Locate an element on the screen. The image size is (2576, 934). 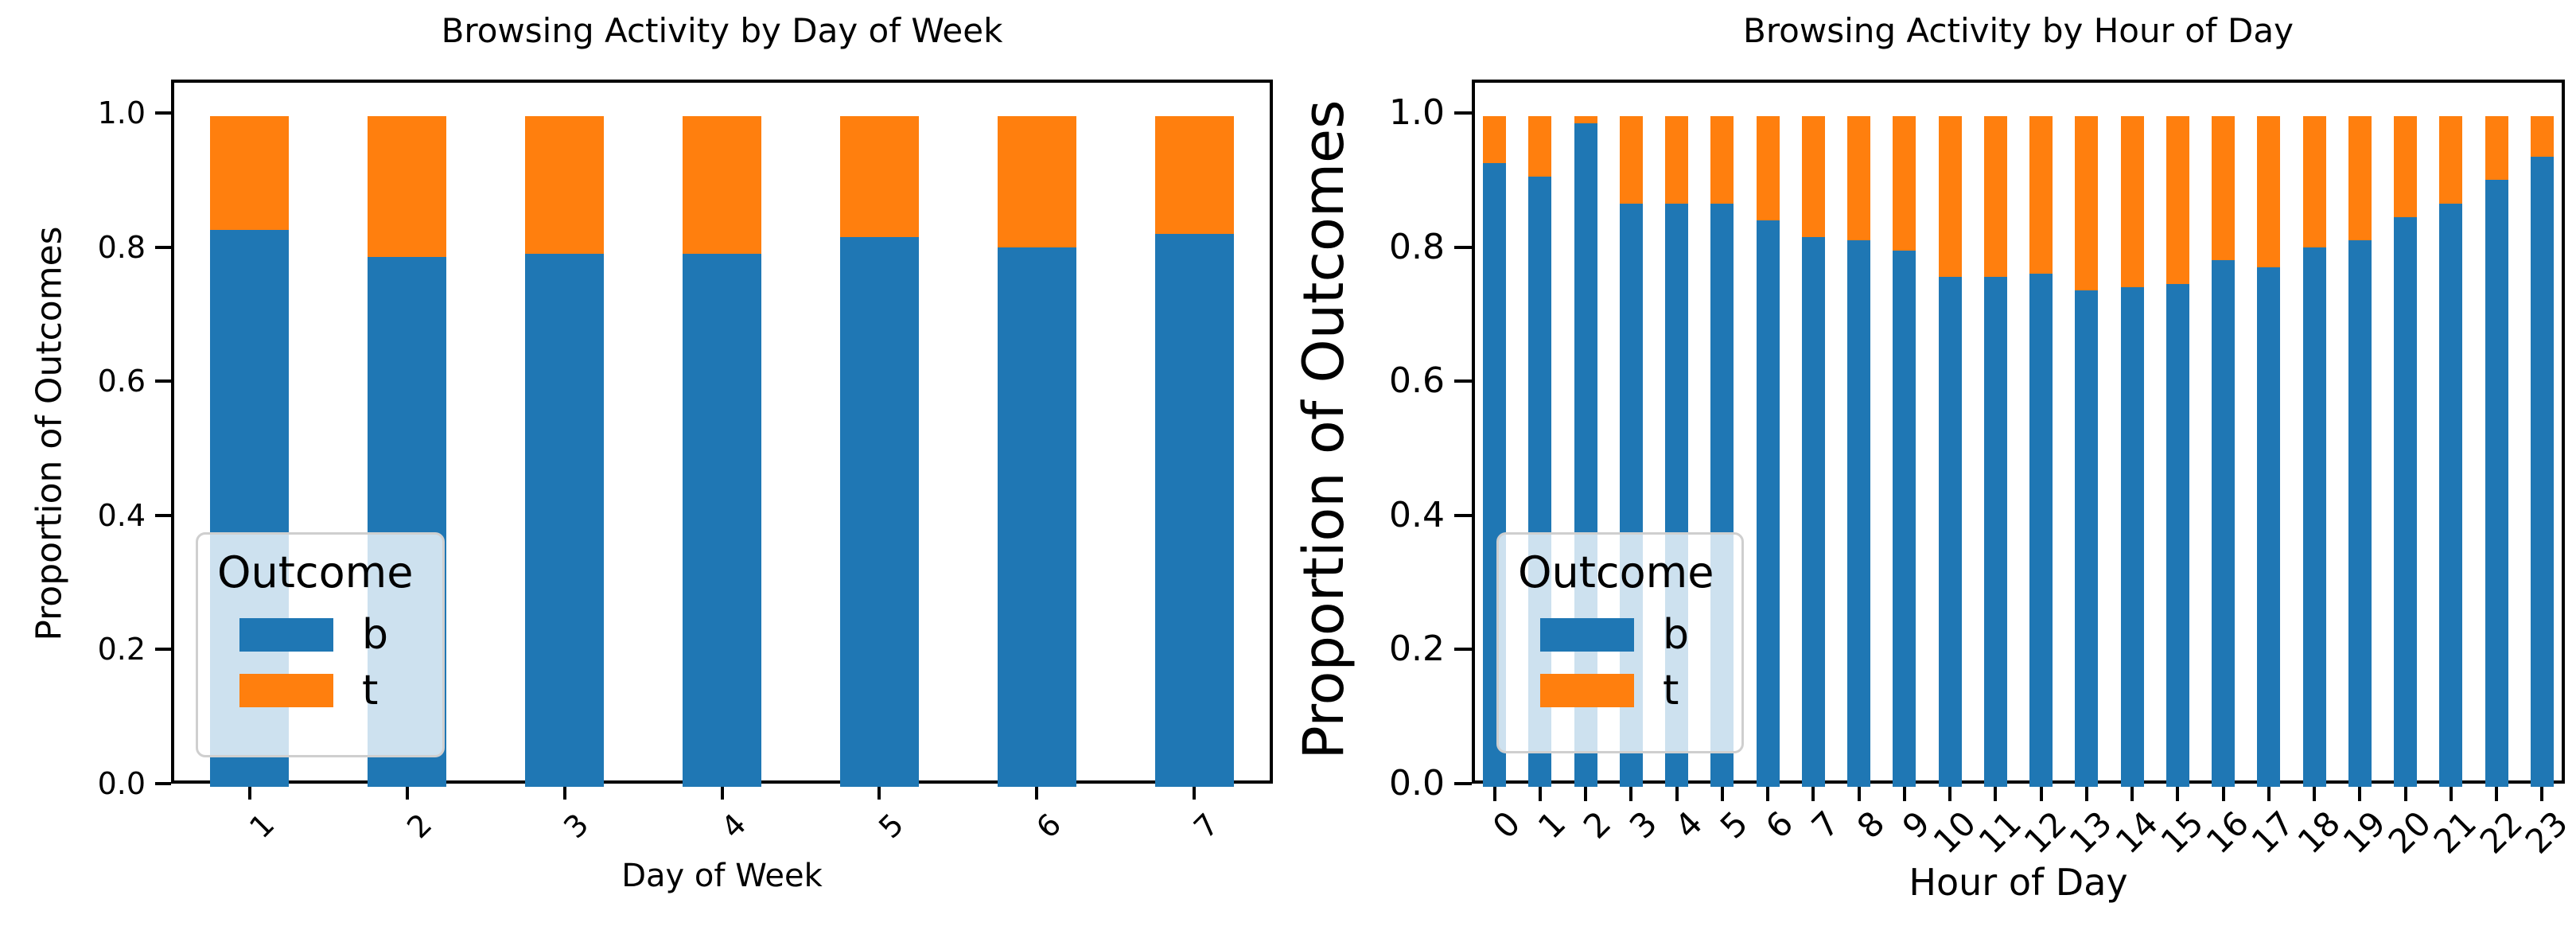
chart-title: Browsing Activity by Hour of Day is located at coordinates (2019, 30).